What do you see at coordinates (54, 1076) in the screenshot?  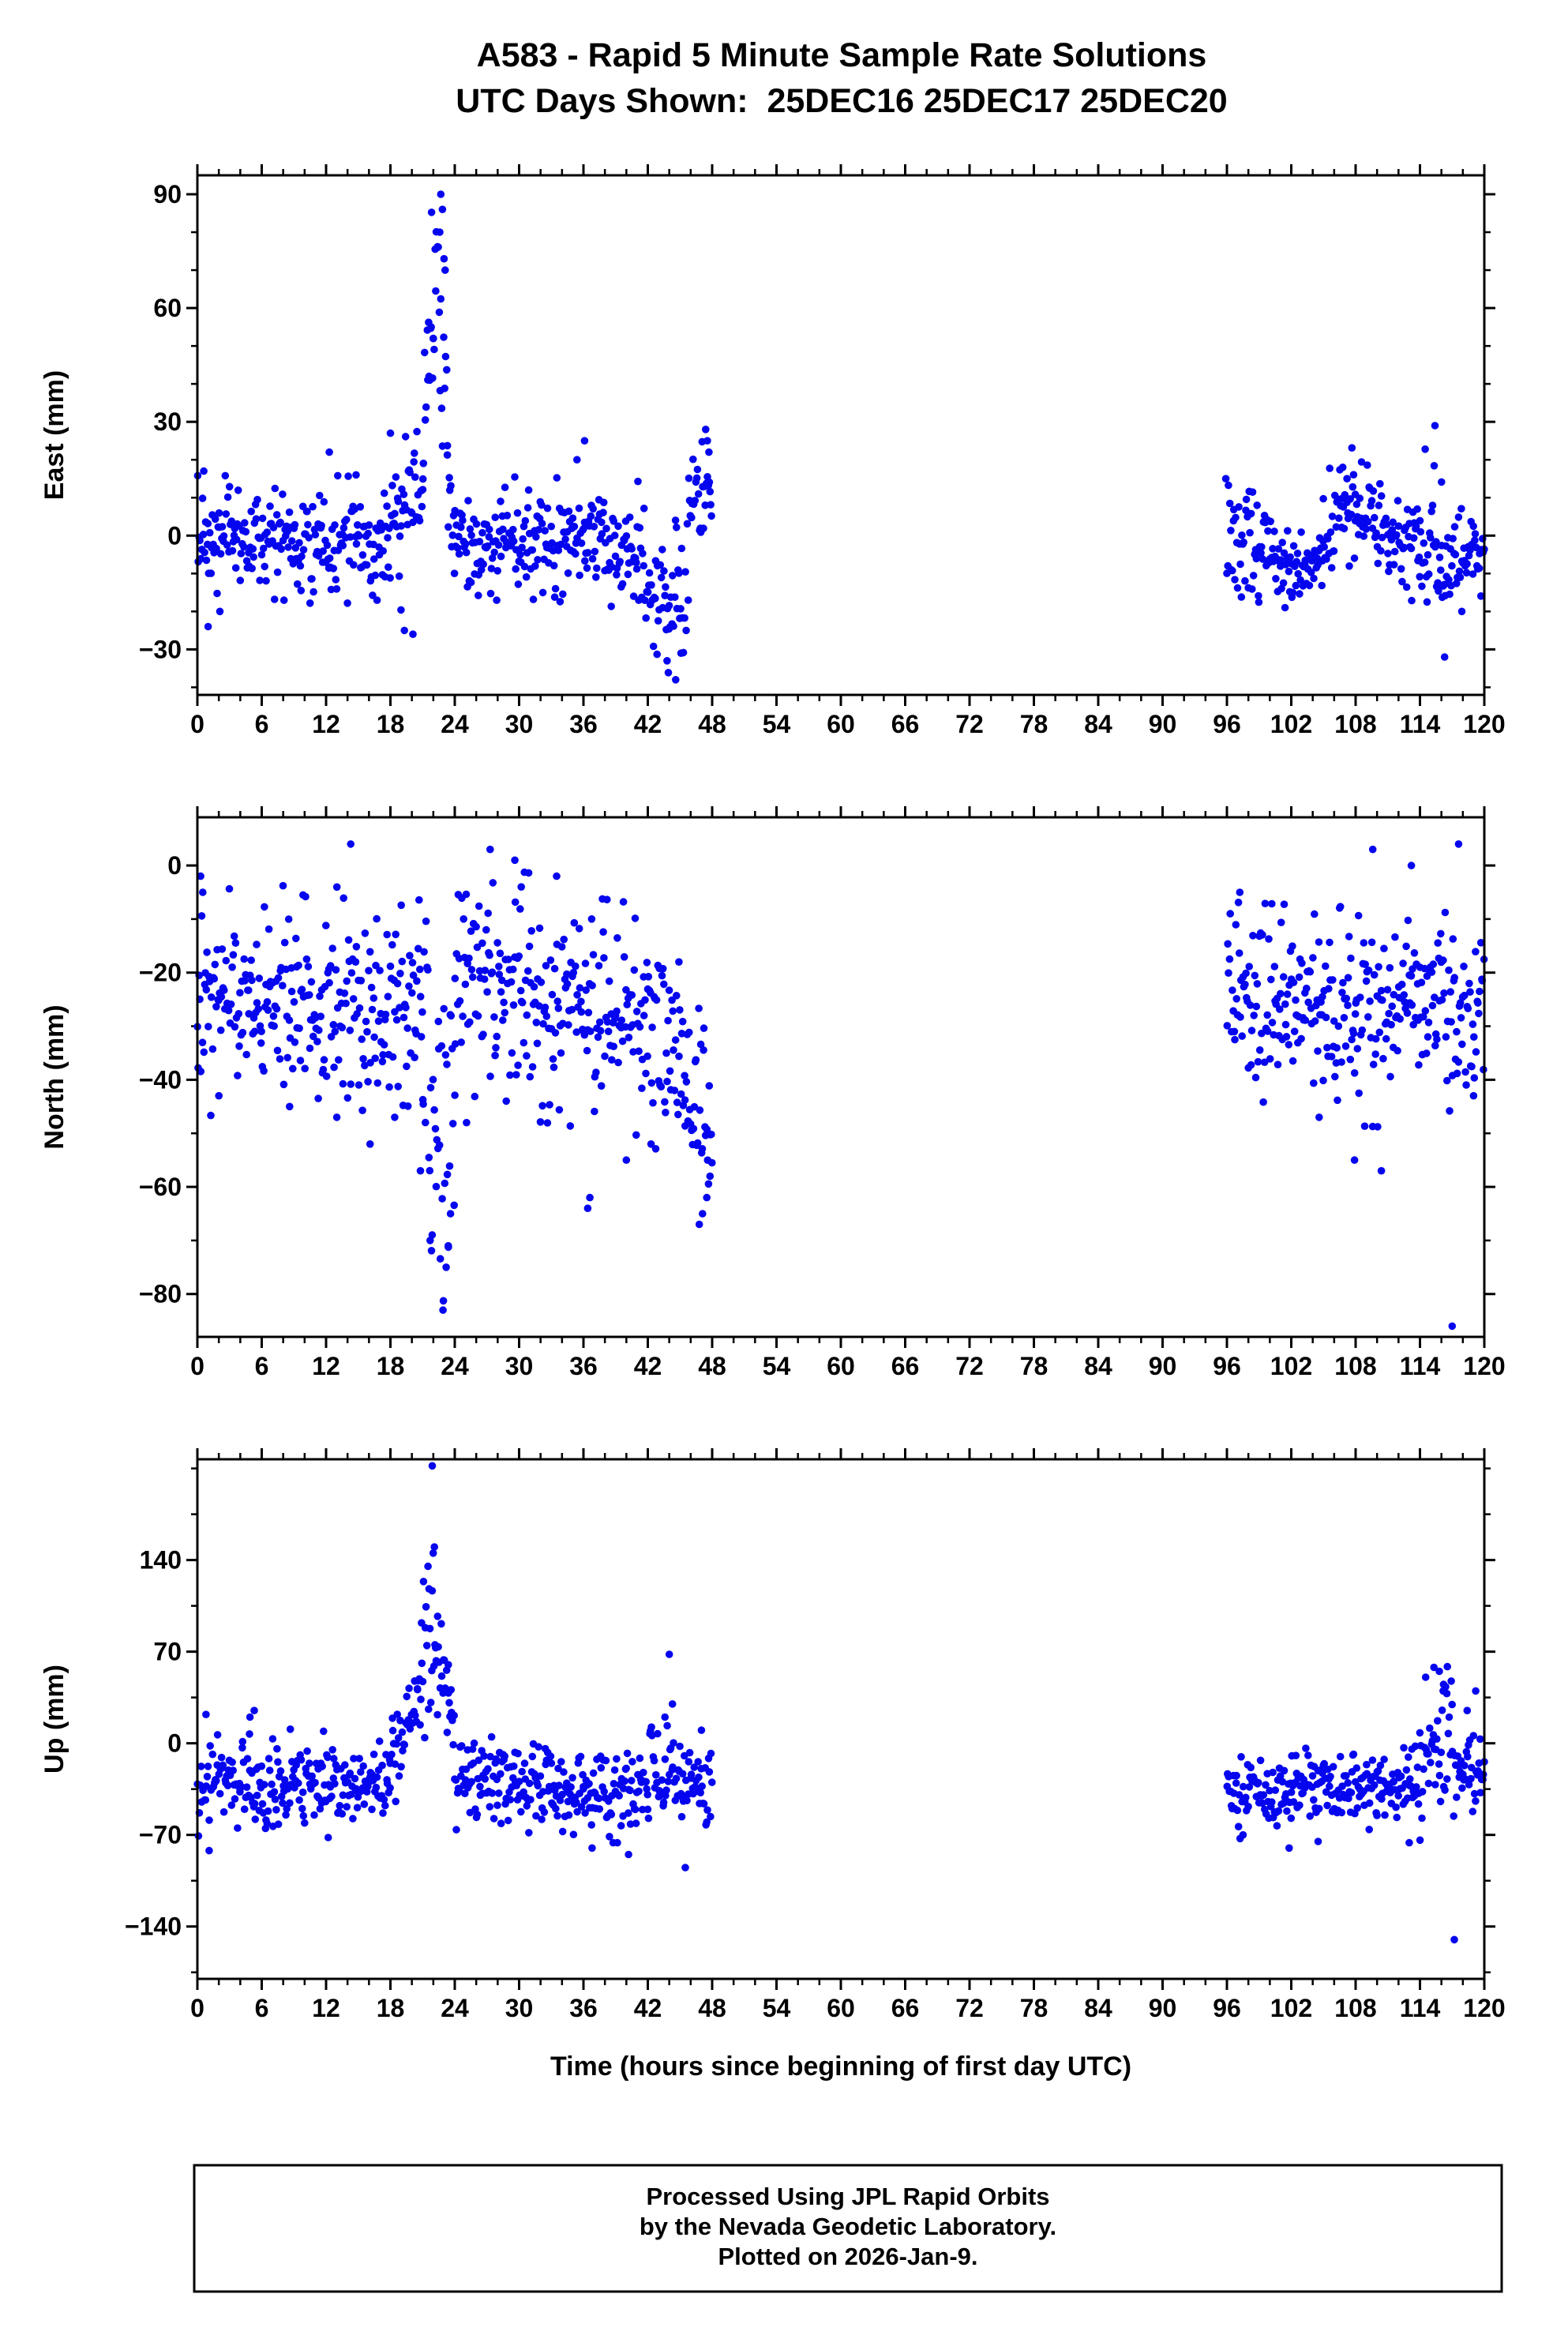 I see `y-axis-label-north: North (mm)` at bounding box center [54, 1076].